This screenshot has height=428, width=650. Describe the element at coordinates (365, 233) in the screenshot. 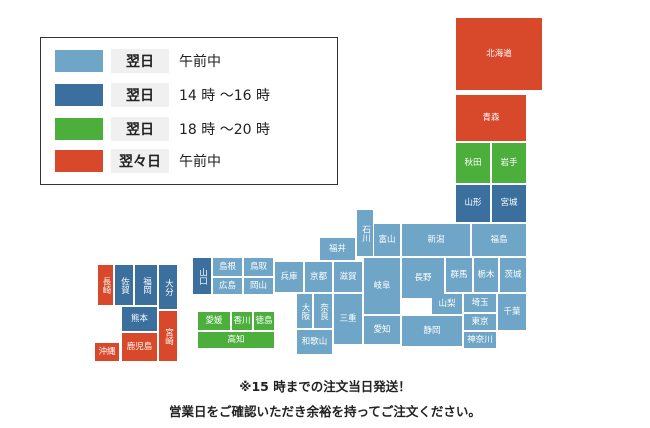

I see `pref-ishikawa: 石川` at that location.